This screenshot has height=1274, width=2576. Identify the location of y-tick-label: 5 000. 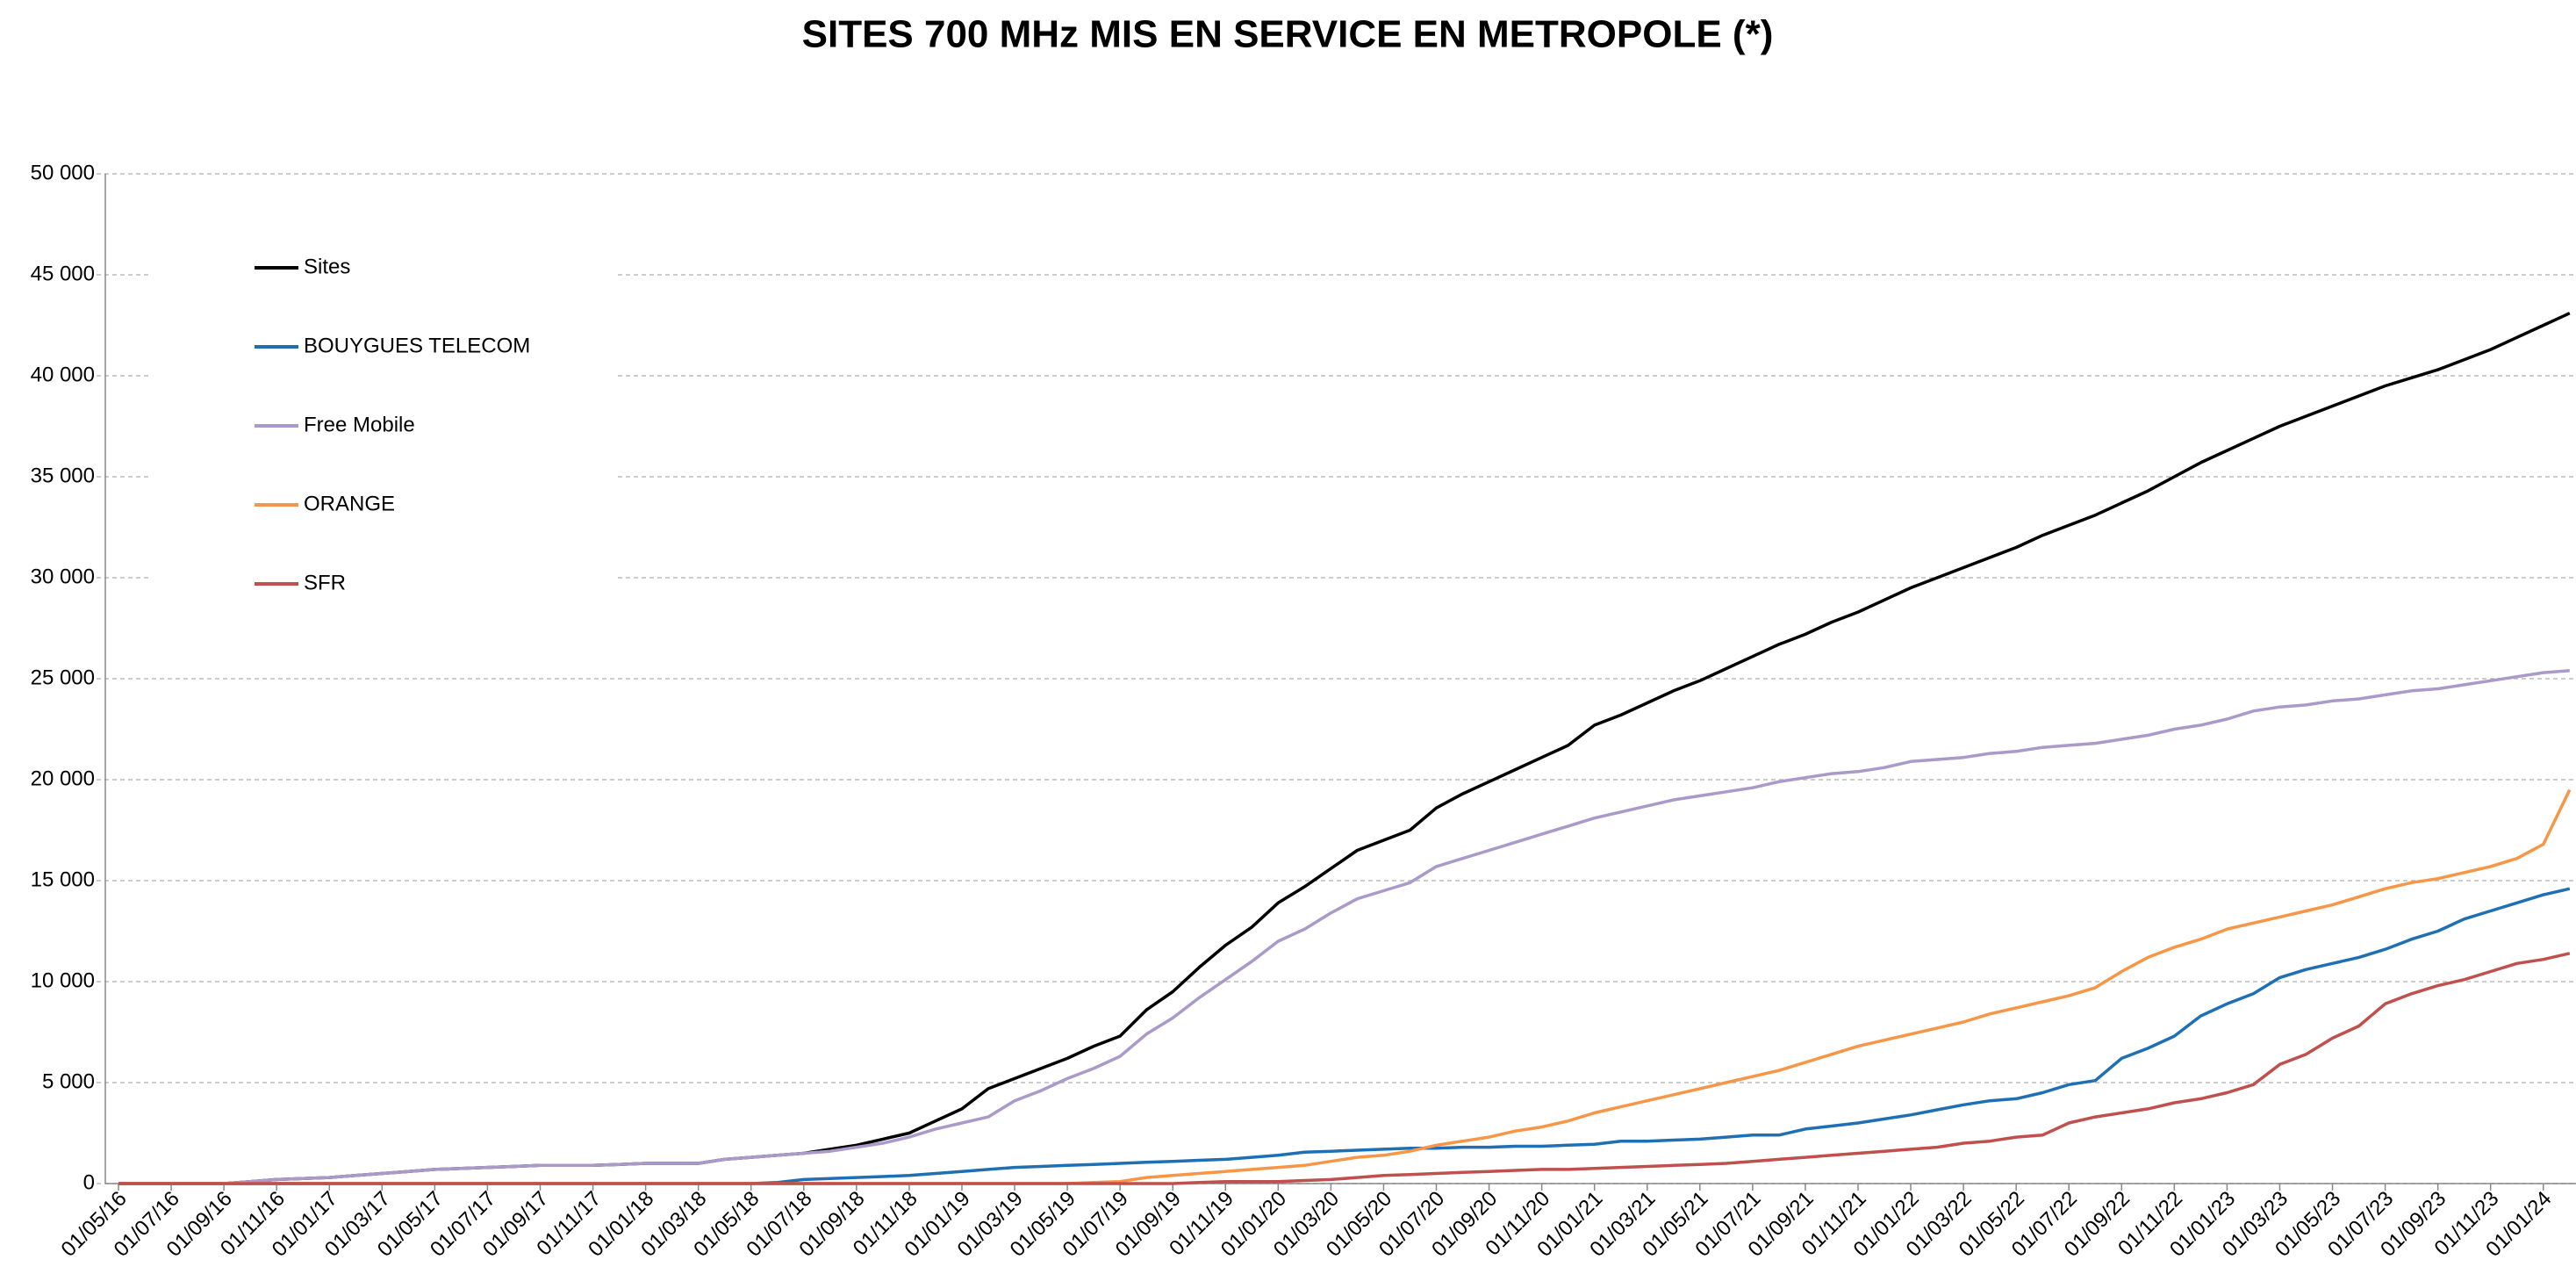
(69, 1081).